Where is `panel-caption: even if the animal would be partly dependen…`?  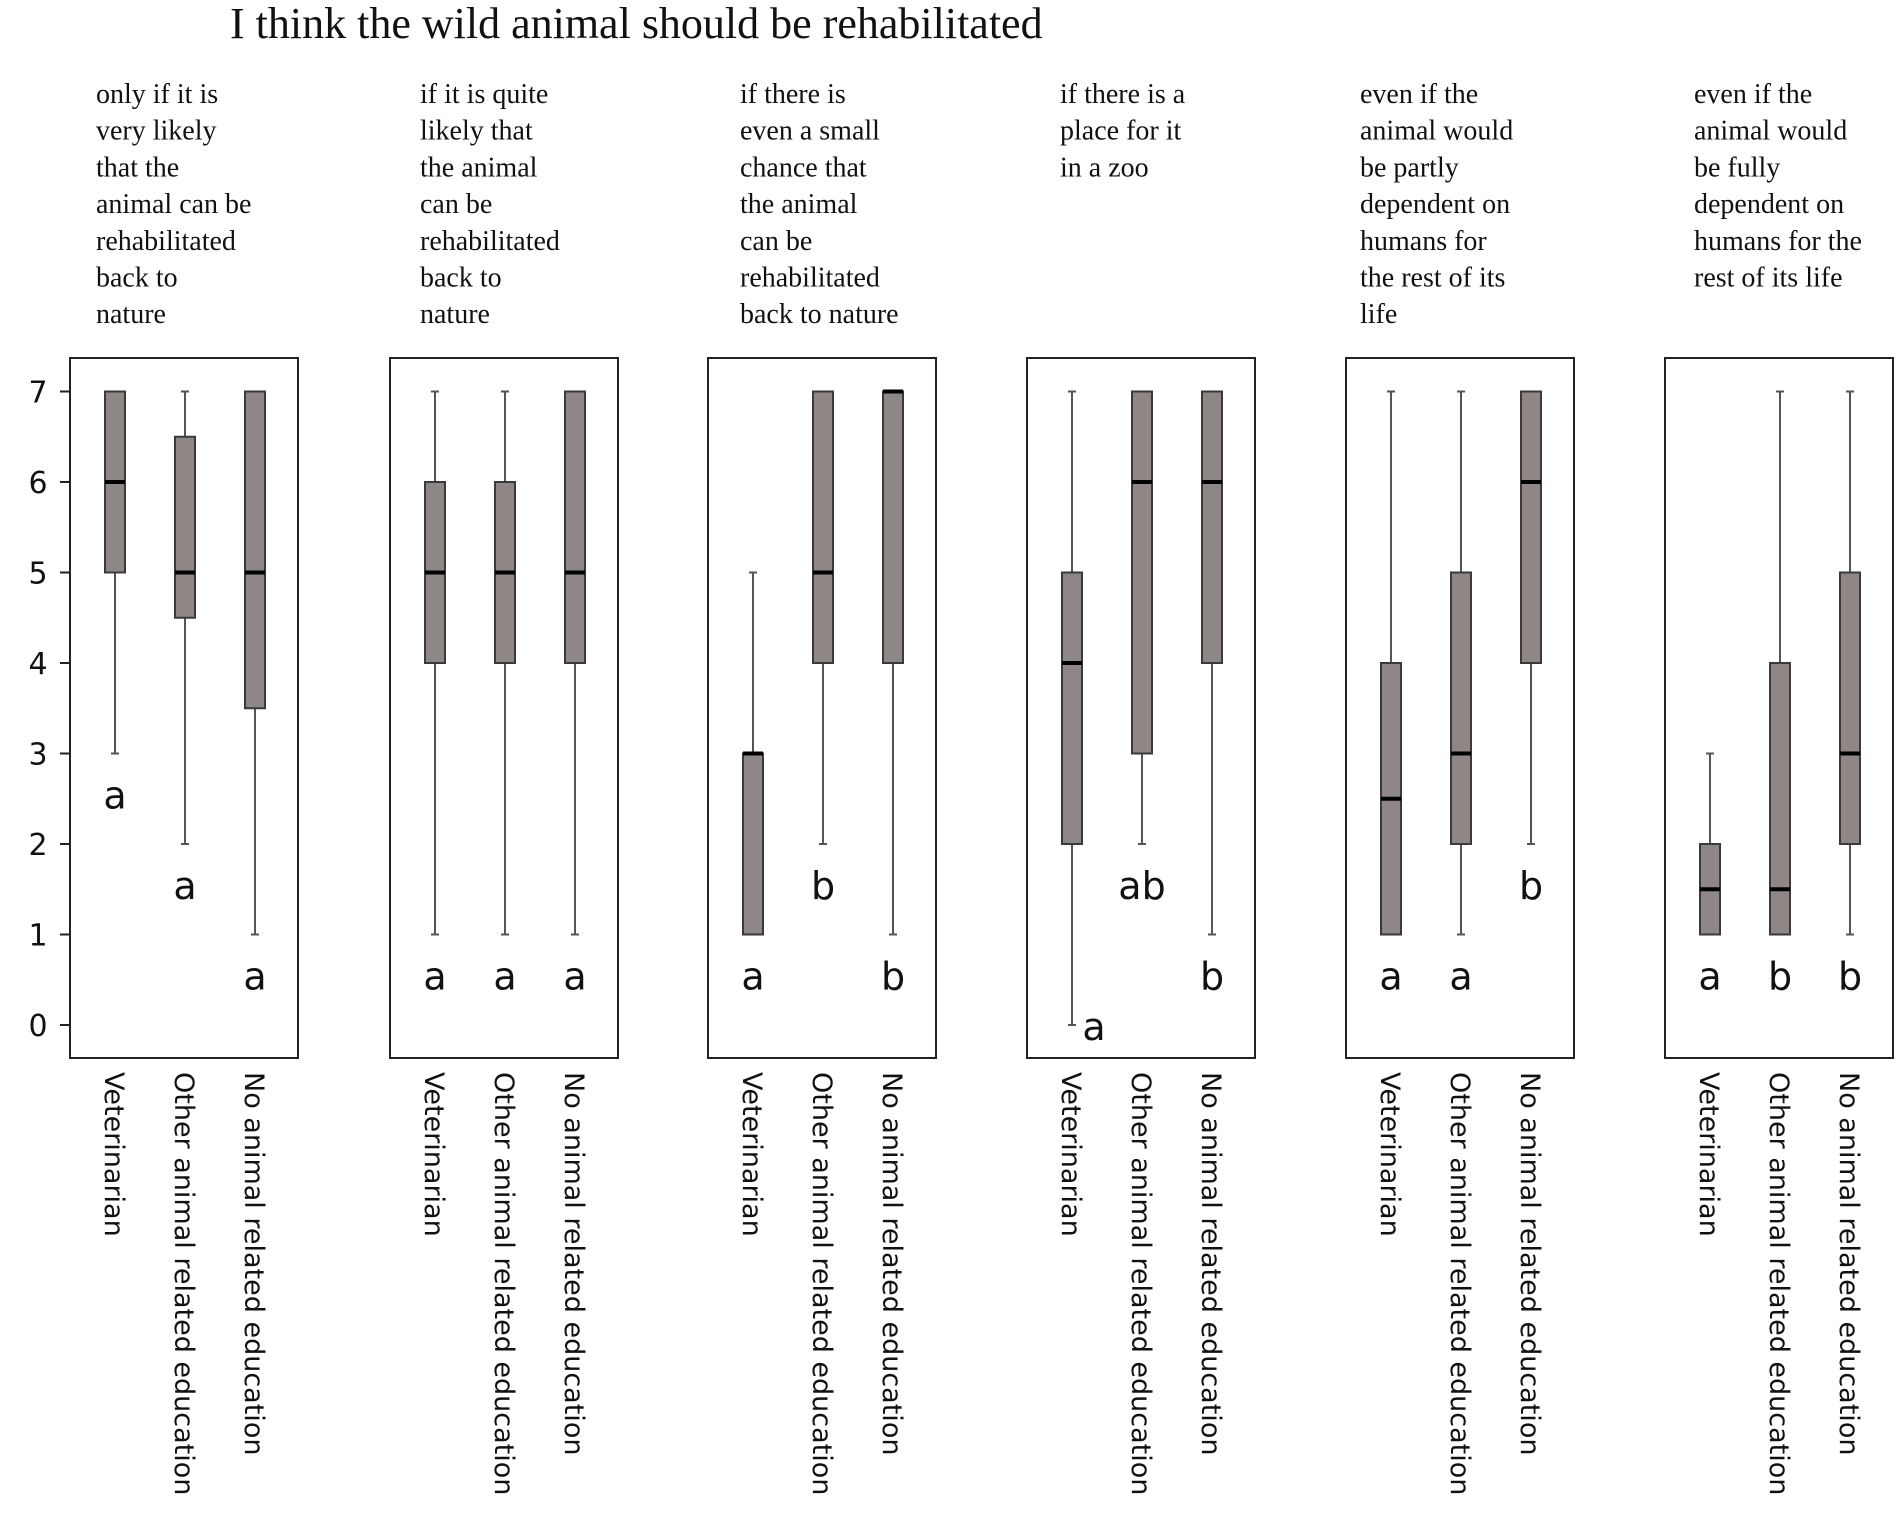
panel-caption: even if the animal would be partly dependen… is located at coordinates (1436, 204).